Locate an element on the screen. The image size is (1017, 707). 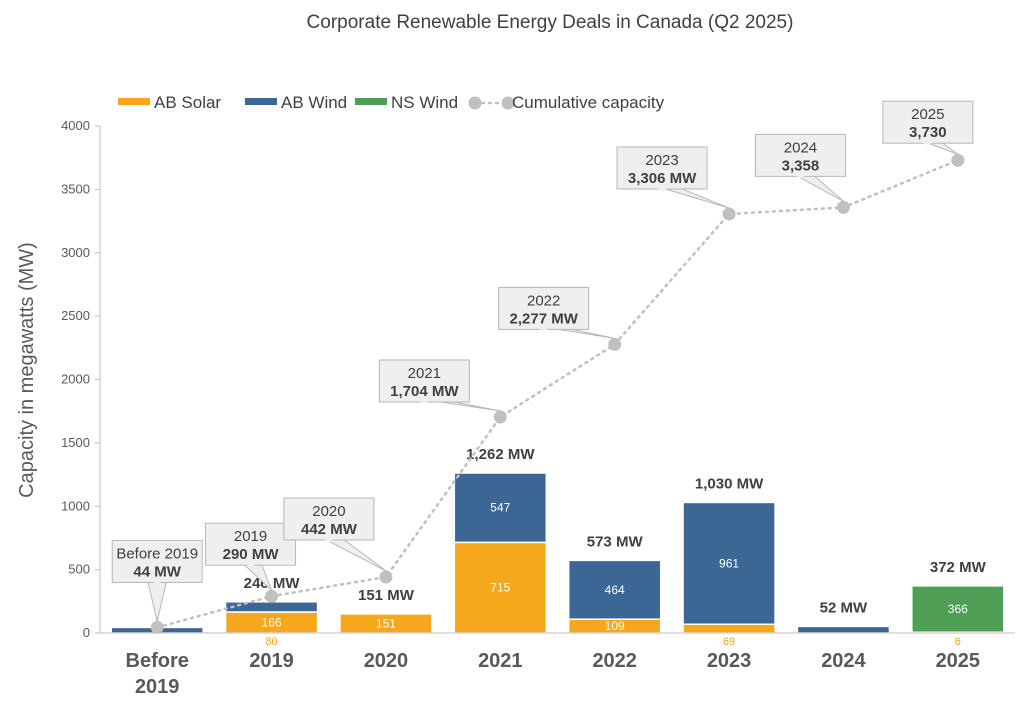
callout-year: 2020 is located at coordinates (328, 511).